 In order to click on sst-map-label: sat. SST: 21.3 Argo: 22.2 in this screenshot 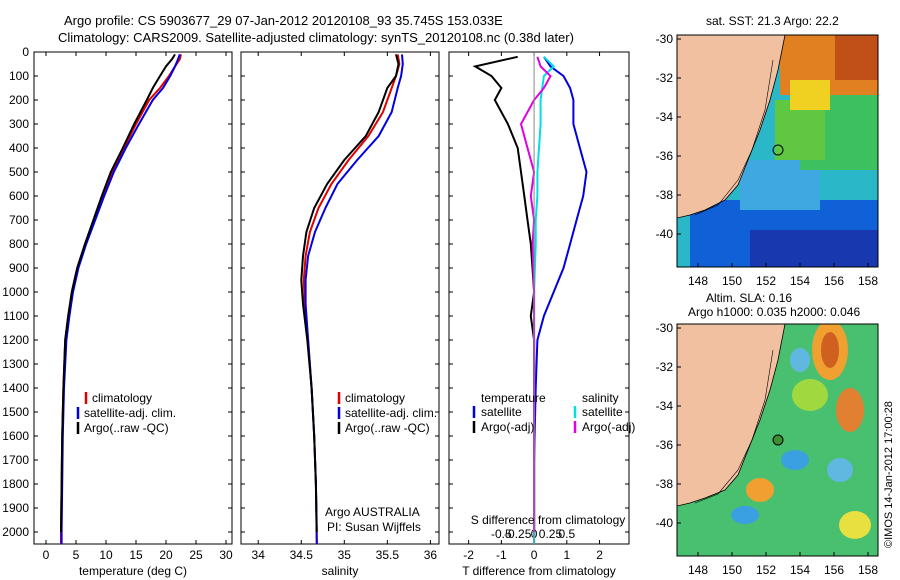, I will do `click(772, 21)`.